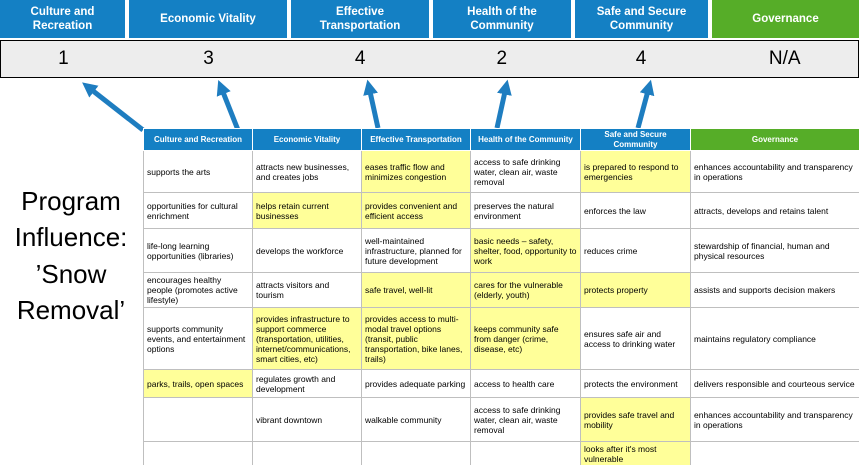 This screenshot has height=465, width=859. Describe the element at coordinates (784, 58) in the screenshot. I see `scoreboard-score-governance: N/A` at that location.